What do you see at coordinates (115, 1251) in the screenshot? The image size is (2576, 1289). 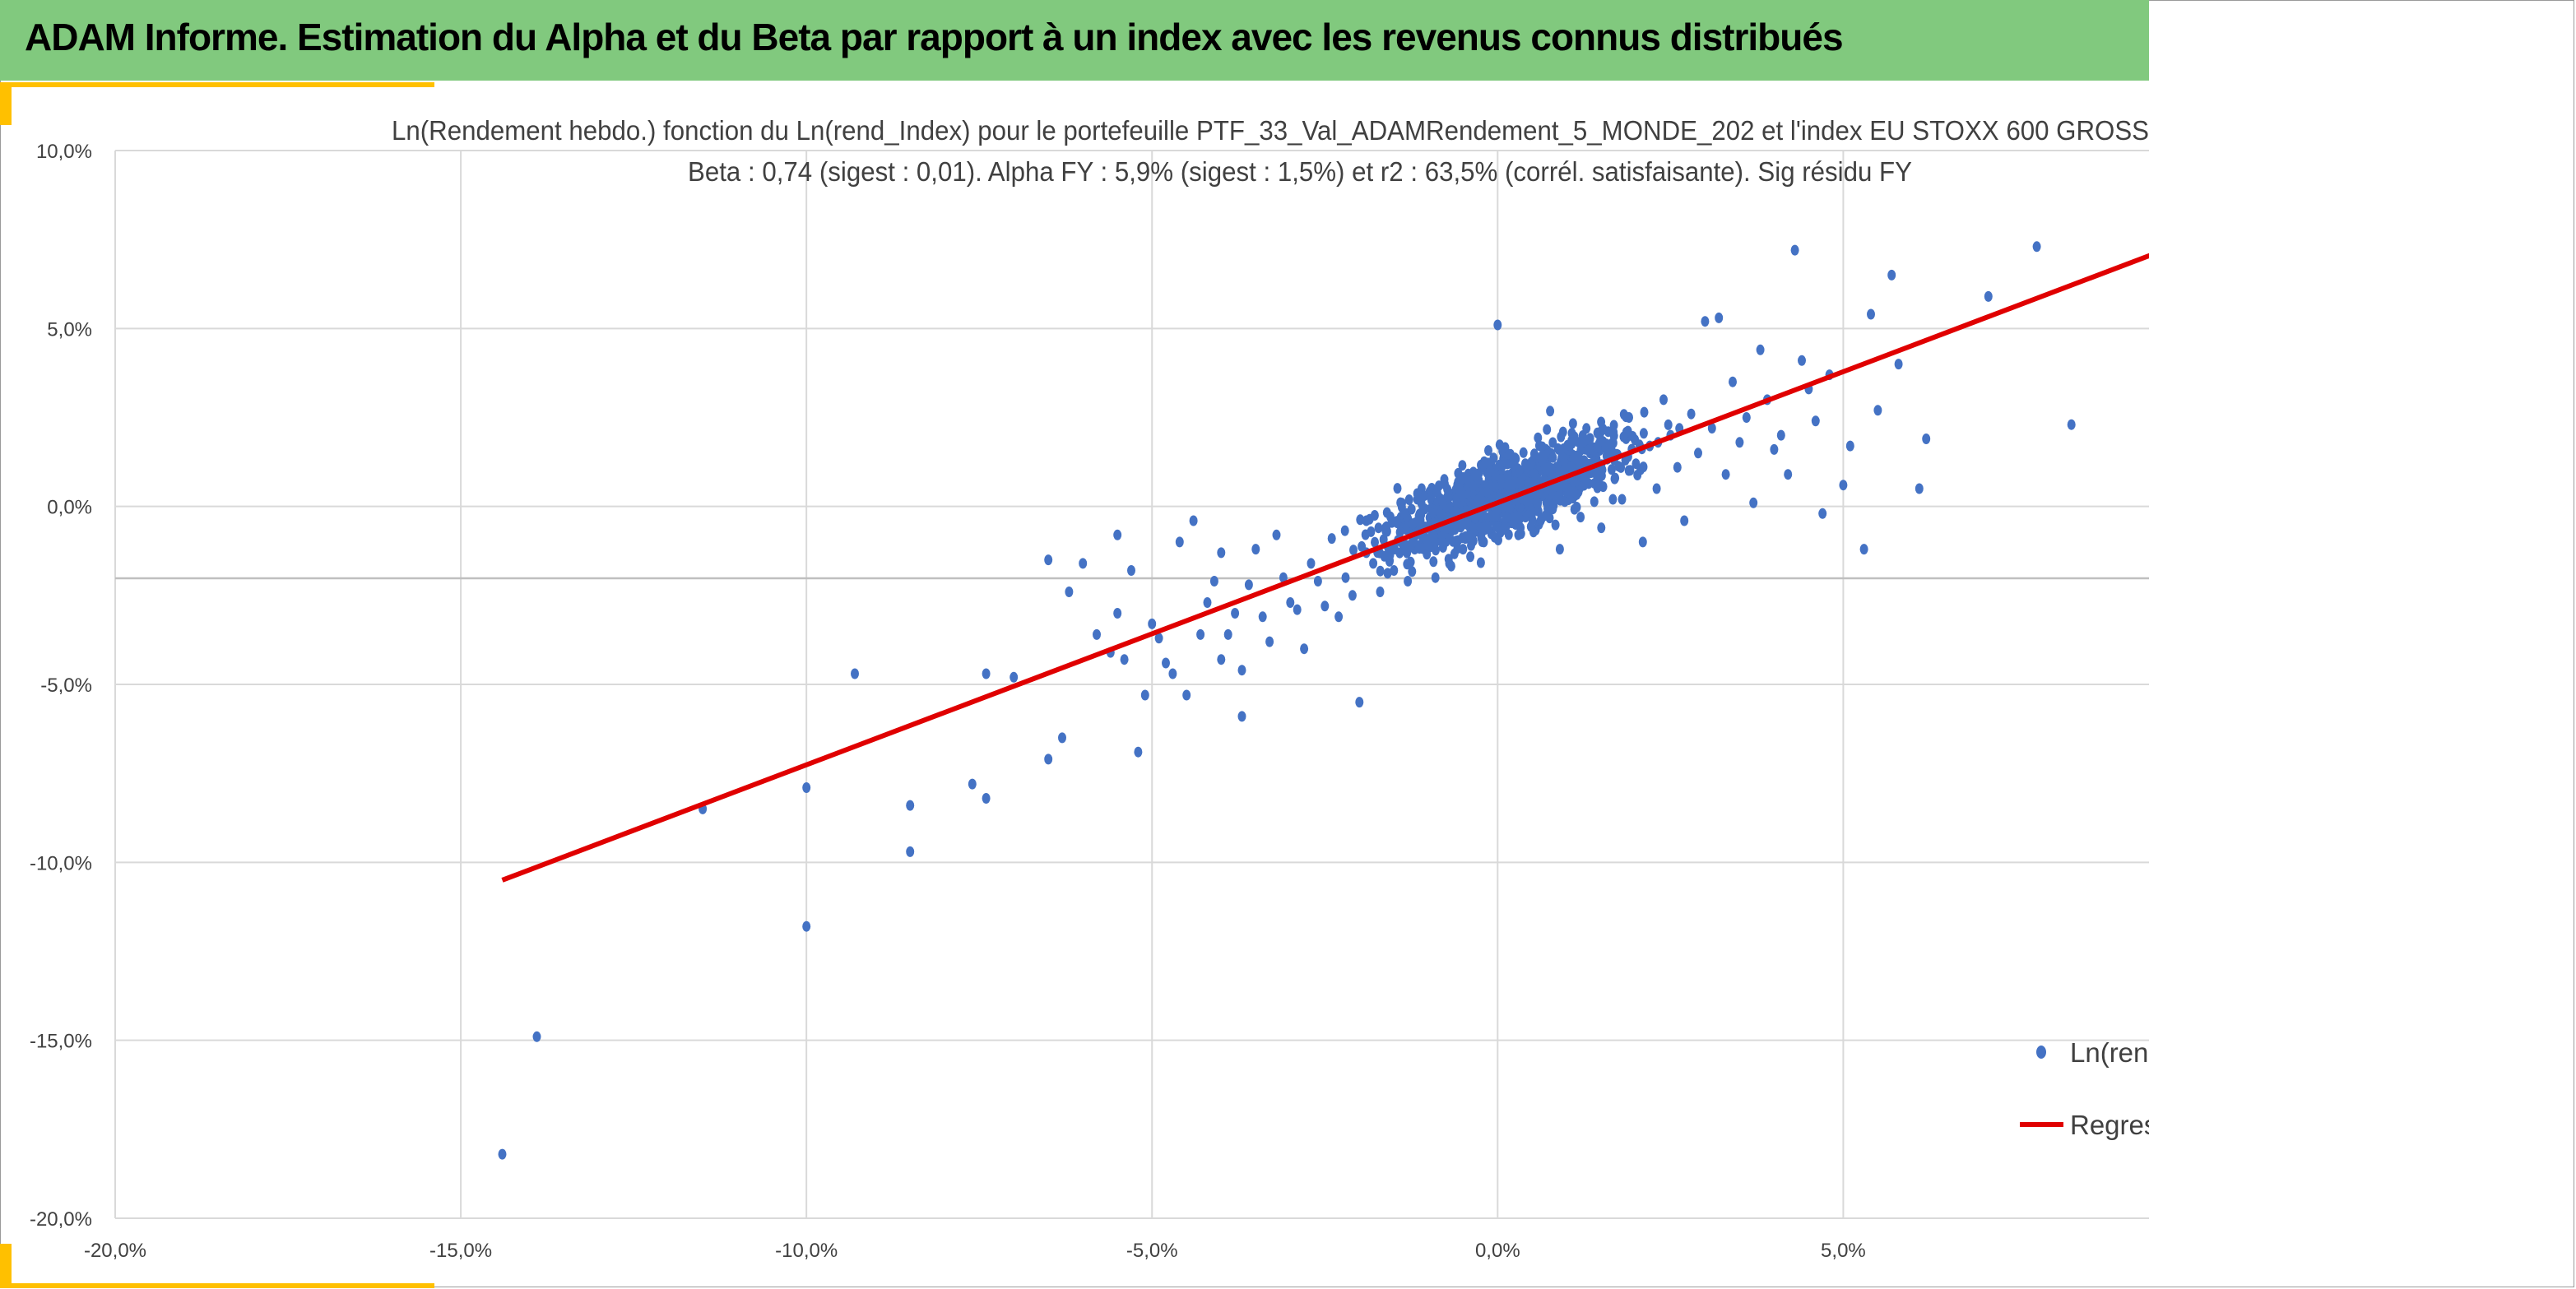 I see `x-tick-label: -20,0%` at bounding box center [115, 1251].